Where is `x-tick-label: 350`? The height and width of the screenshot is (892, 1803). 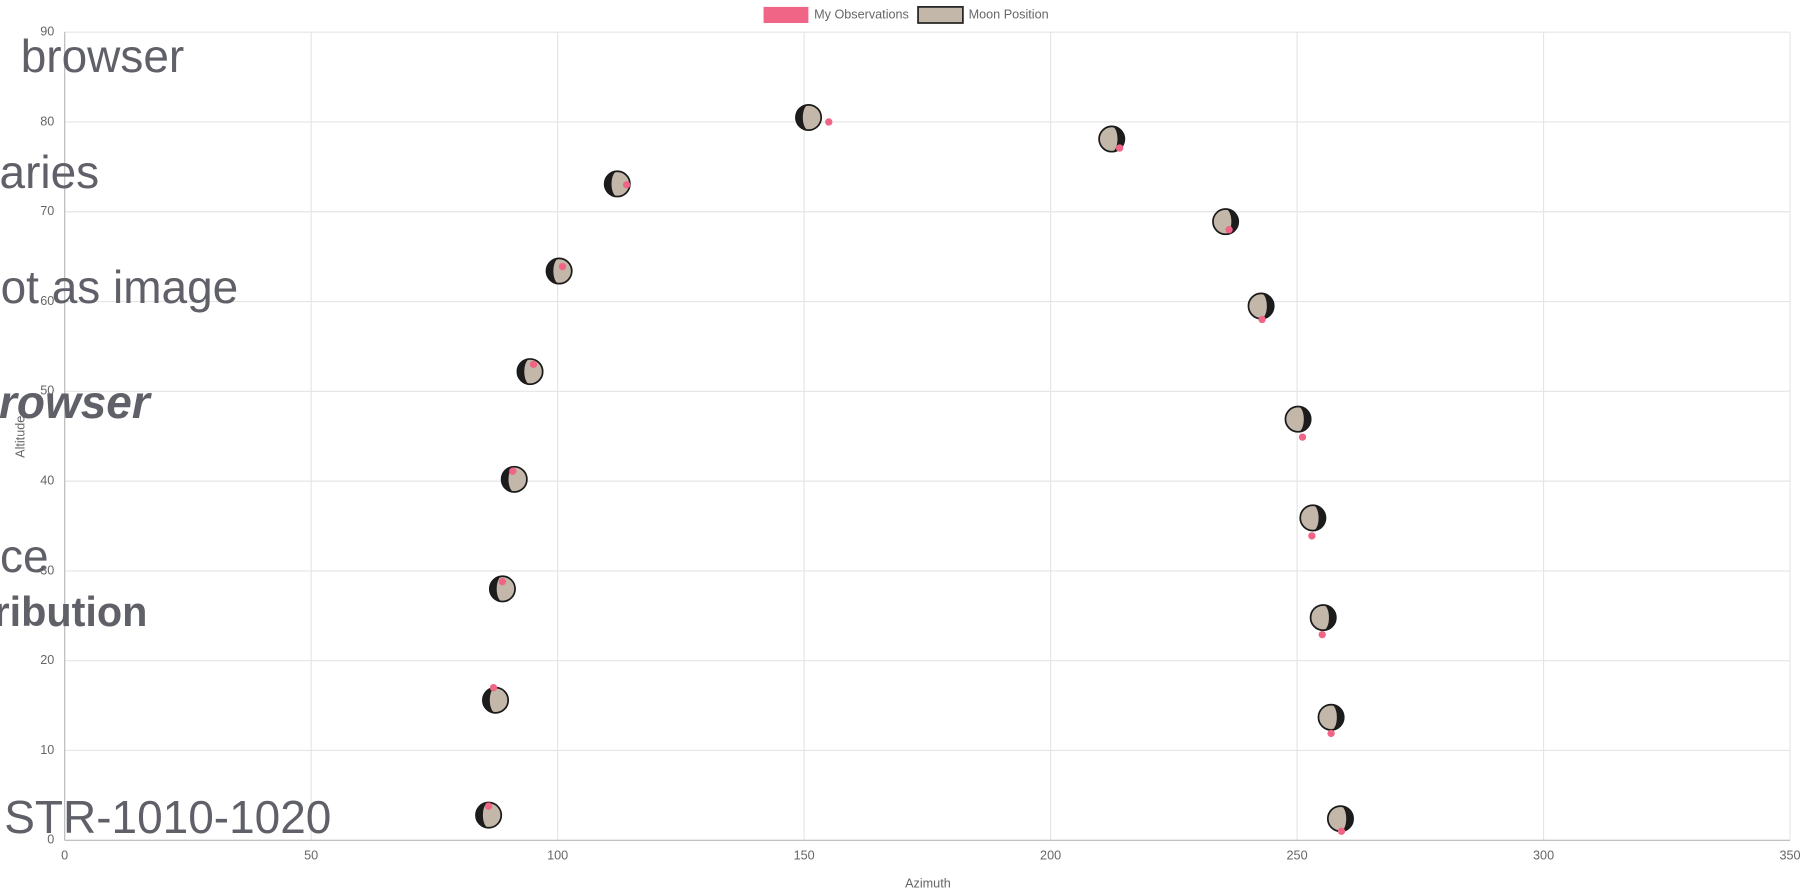
x-tick-label: 350 is located at coordinates (1790, 856).